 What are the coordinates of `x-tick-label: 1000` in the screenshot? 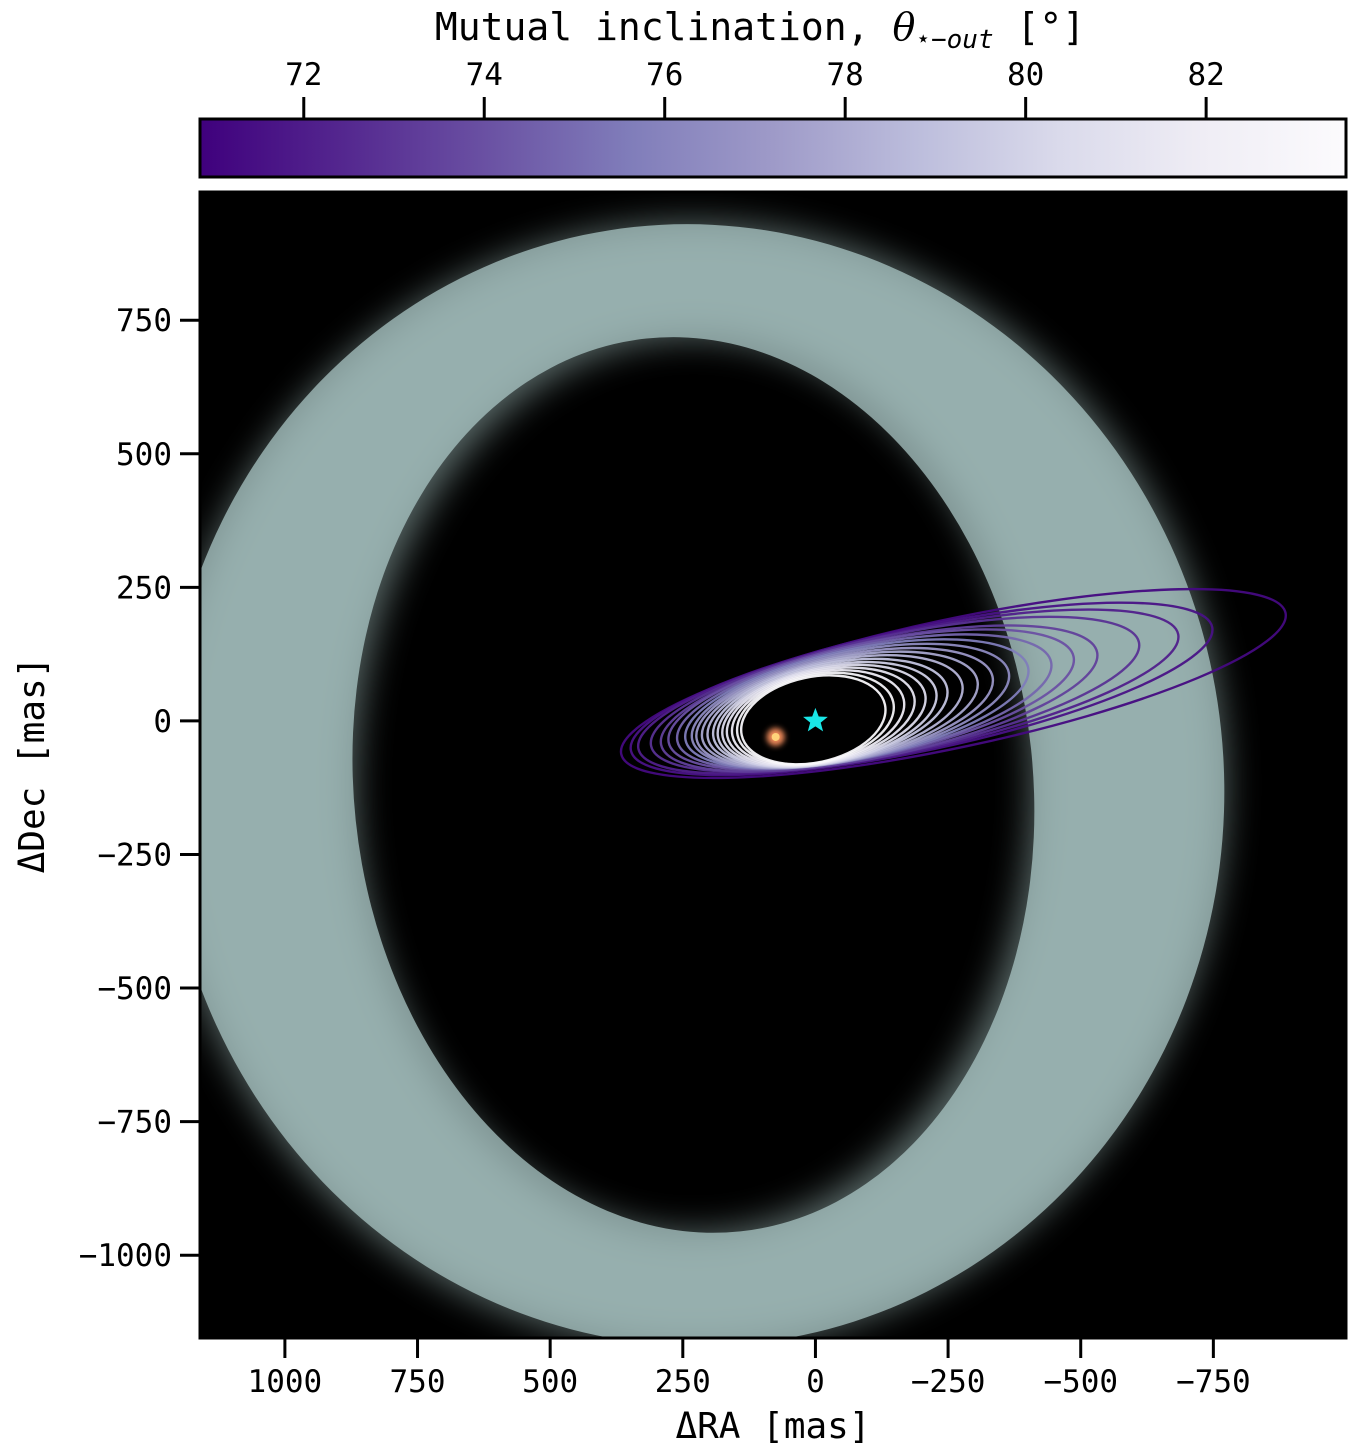 It's located at (285, 1382).